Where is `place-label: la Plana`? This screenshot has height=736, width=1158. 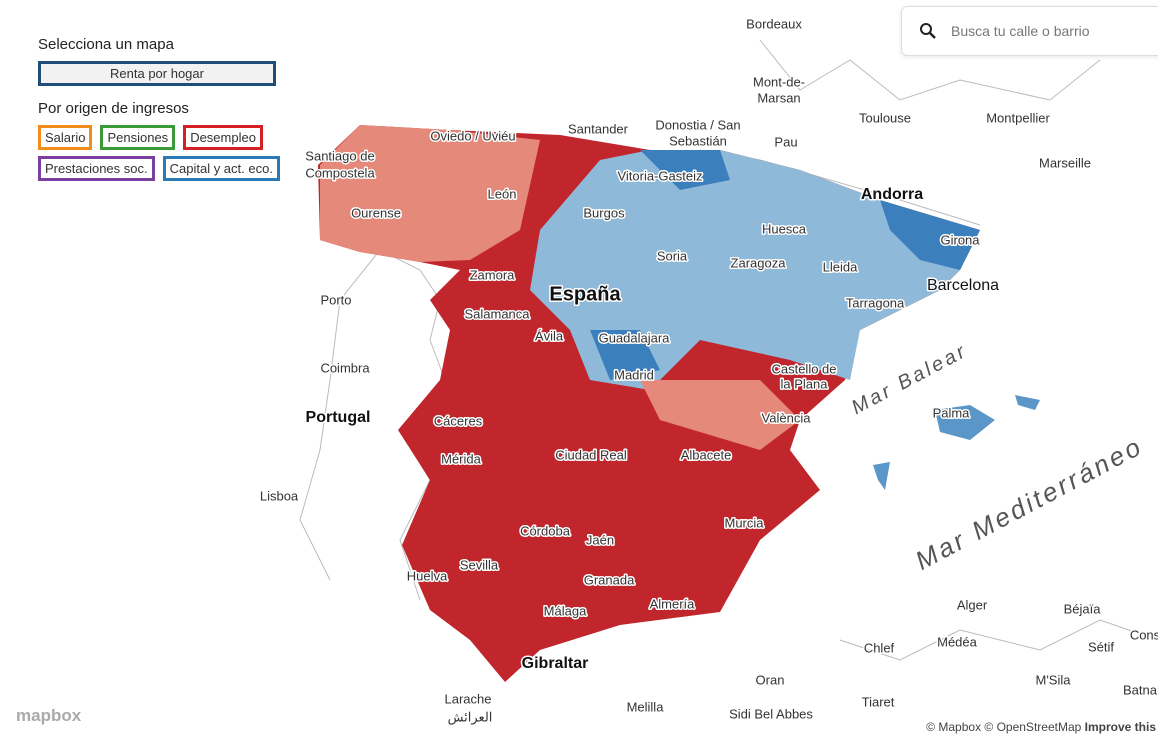
place-label: la Plana is located at coordinates (805, 383).